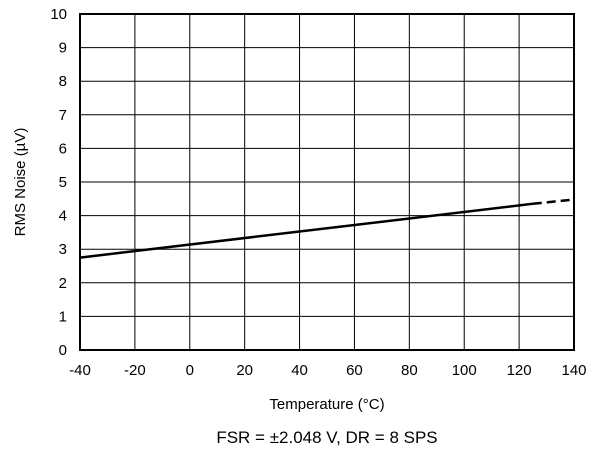 This screenshot has height=451, width=592. What do you see at coordinates (20, 182) in the screenshot?
I see `y-axis-title: RMS Noise (µV)` at bounding box center [20, 182].